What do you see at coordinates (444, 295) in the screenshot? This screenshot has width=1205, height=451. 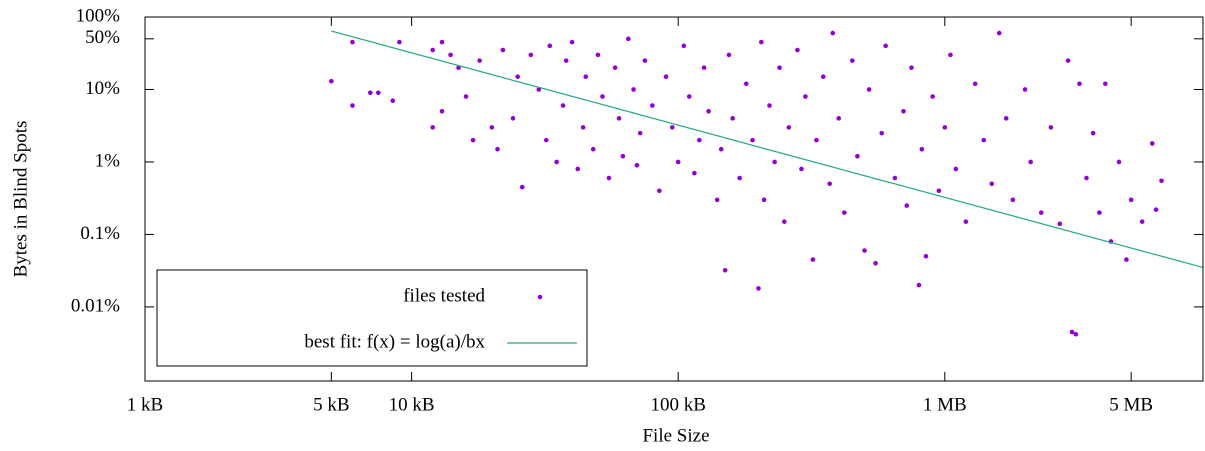 I see `legend-label: files tested` at bounding box center [444, 295].